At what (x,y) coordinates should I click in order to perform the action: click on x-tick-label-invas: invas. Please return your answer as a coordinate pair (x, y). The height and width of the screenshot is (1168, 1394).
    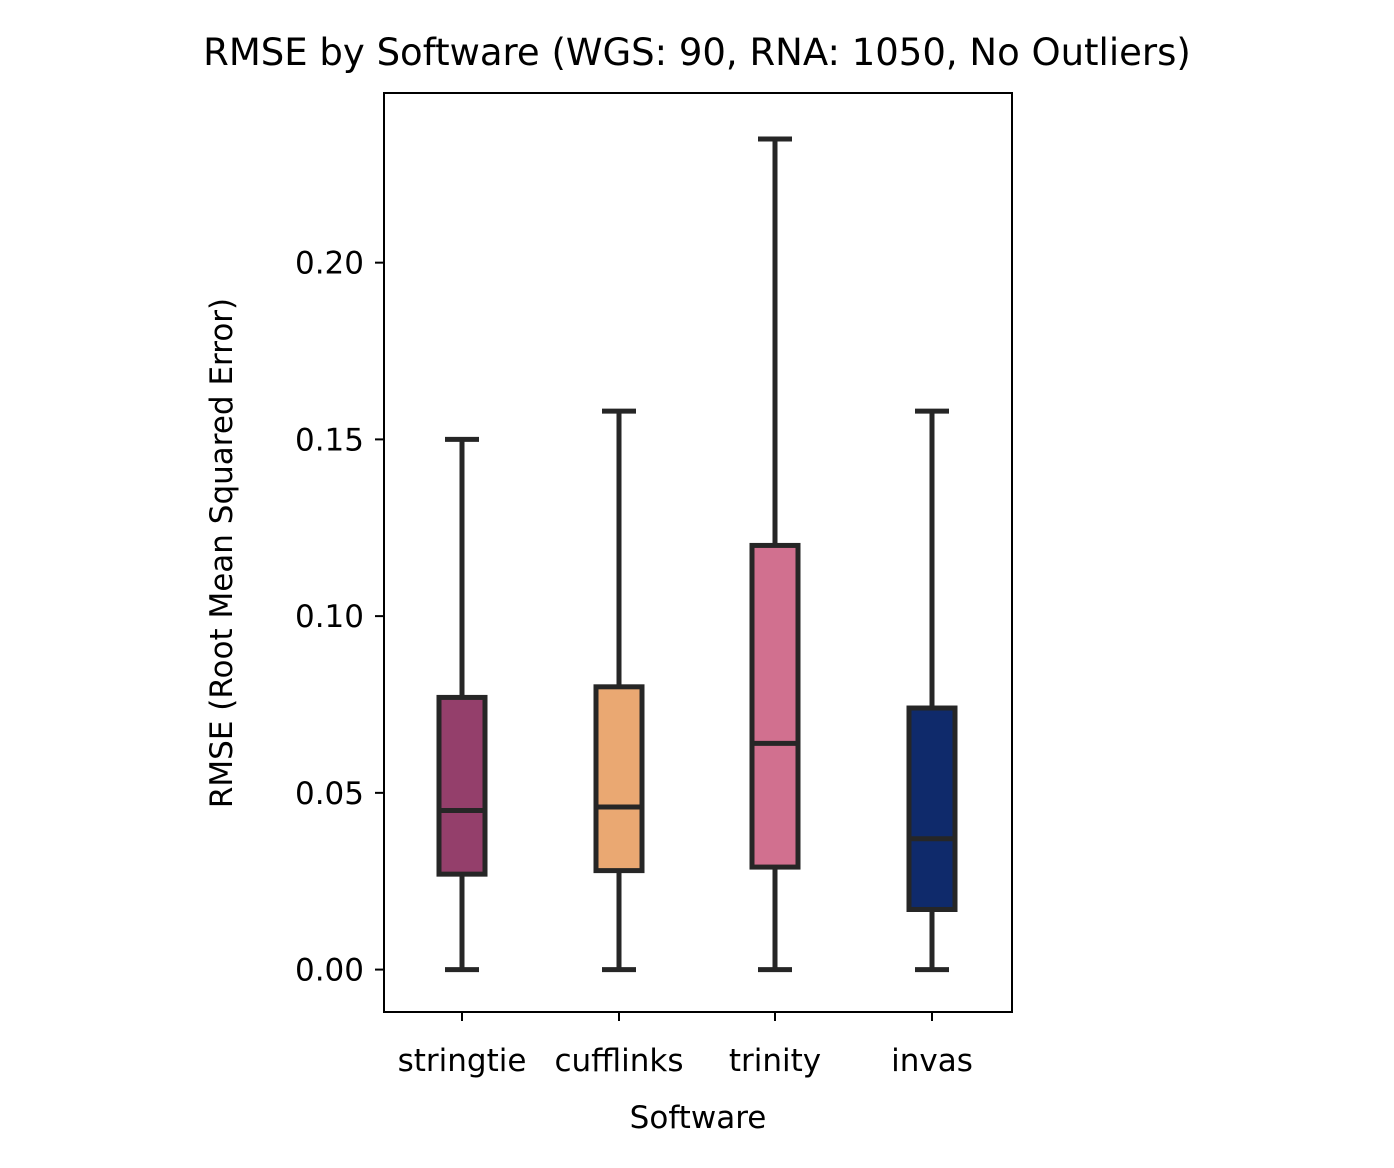
    Looking at the image, I should click on (932, 1061).